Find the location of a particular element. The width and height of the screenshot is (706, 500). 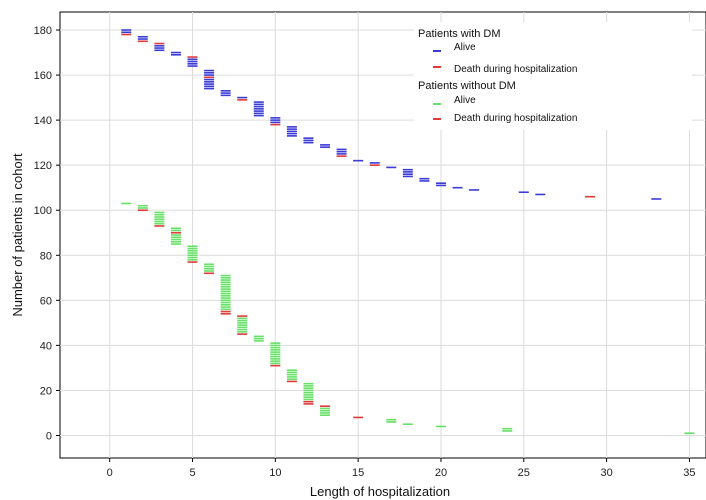

legend-label-dm-alive: Alive is located at coordinates (465, 47).